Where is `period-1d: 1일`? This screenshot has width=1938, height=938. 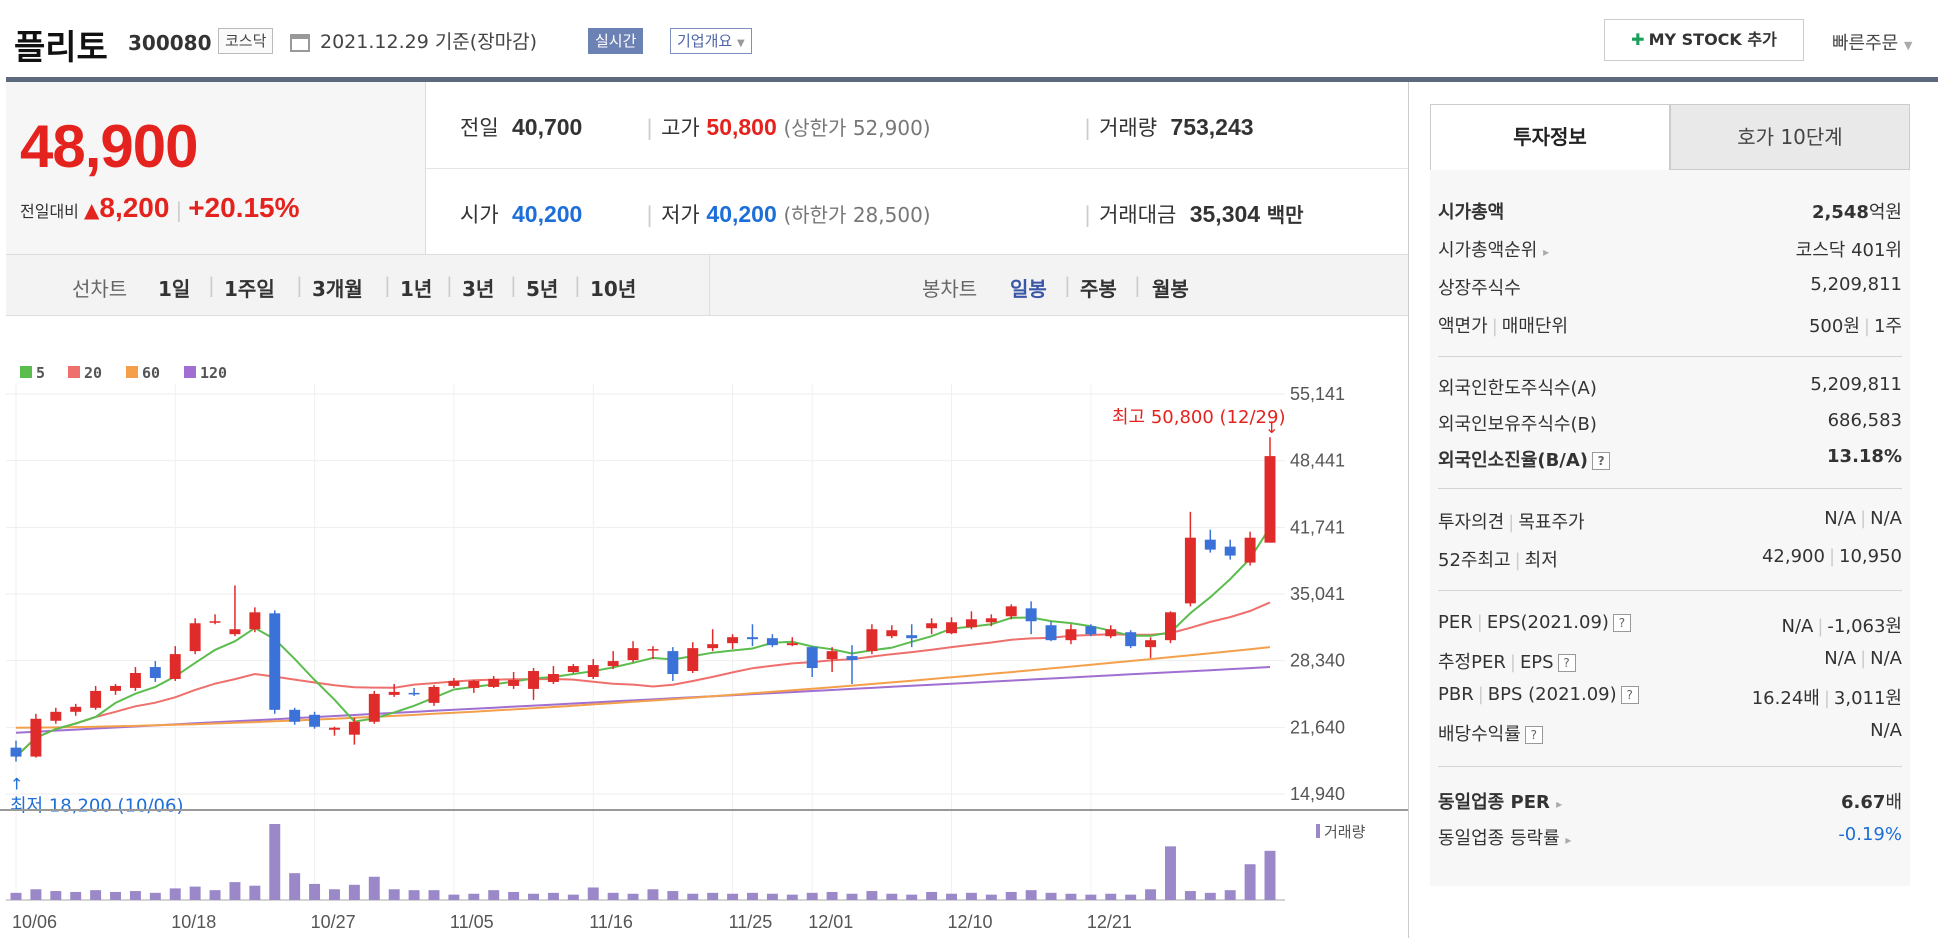
period-1d: 1일 is located at coordinates (174, 289).